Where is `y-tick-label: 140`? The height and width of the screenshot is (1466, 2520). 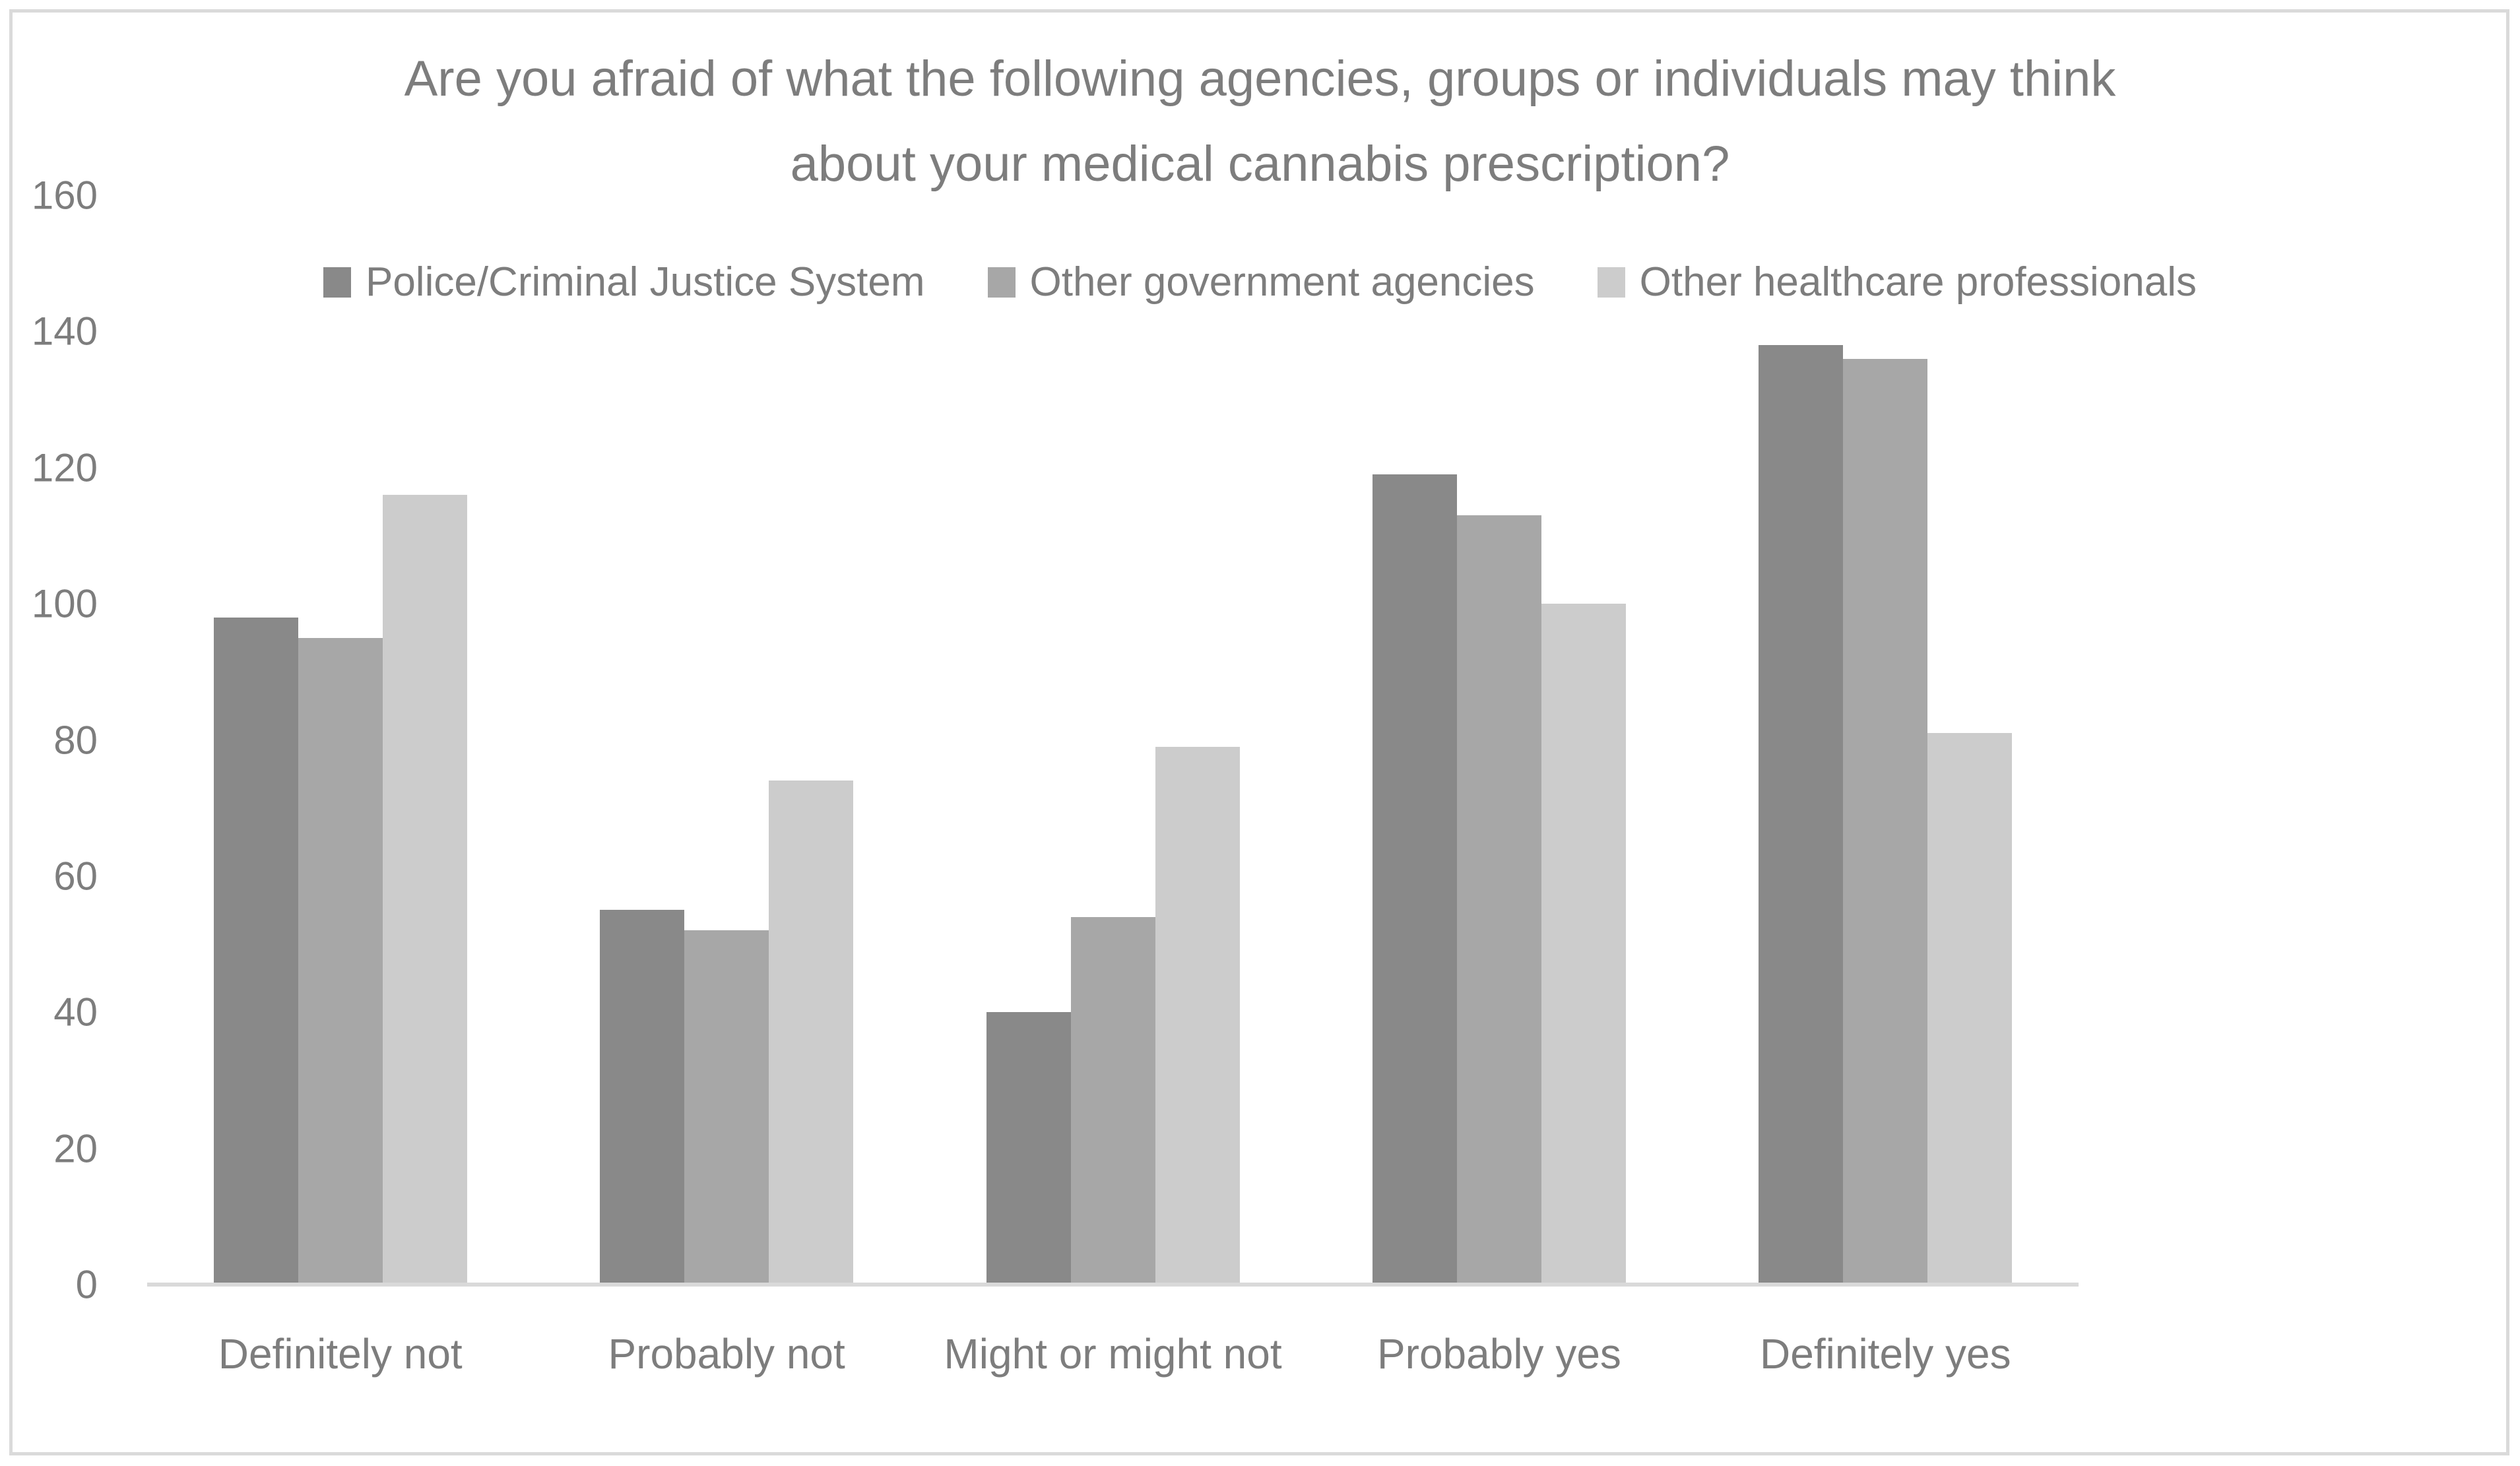
y-tick-label: 140 is located at coordinates (64, 332).